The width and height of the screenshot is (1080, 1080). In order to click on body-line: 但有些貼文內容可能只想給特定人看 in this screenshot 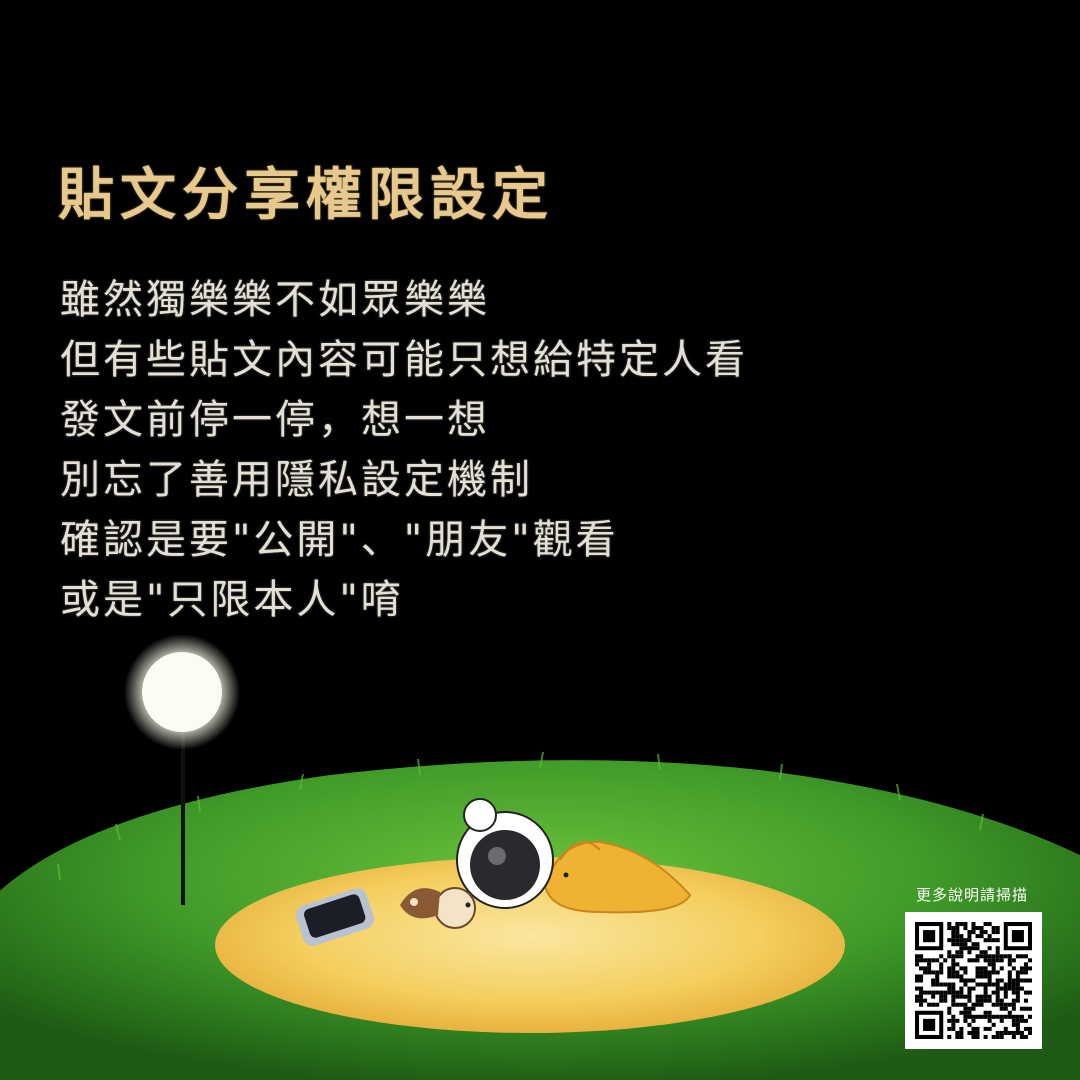, I will do `click(404, 360)`.